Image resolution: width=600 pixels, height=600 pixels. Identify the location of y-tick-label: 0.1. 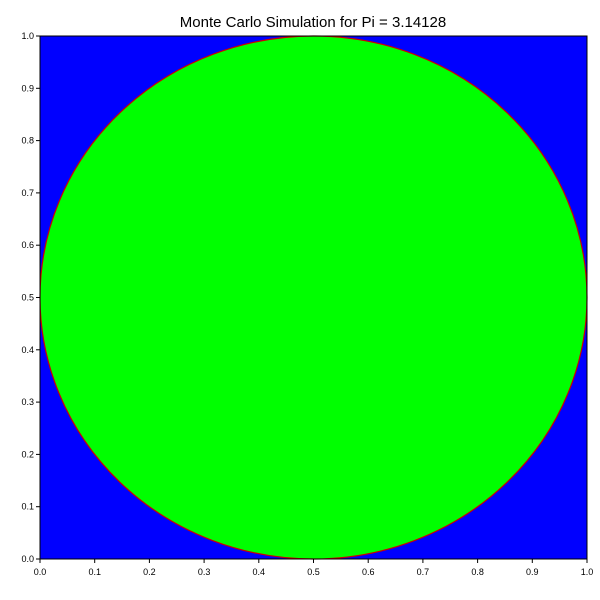
(27, 507).